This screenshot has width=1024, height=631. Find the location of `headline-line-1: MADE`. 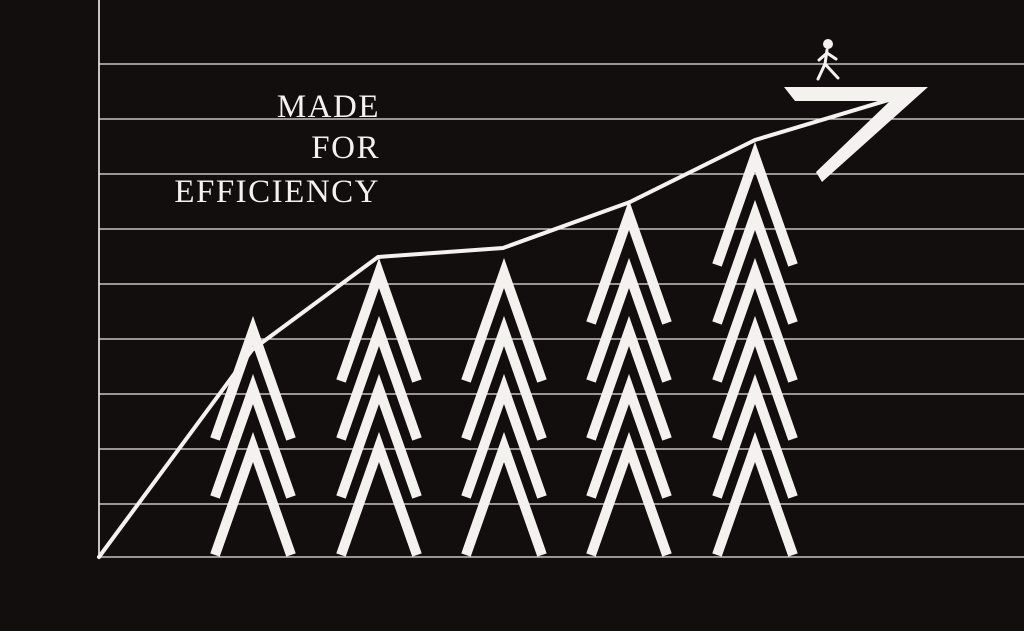

headline-line-1: MADE is located at coordinates (328, 107).